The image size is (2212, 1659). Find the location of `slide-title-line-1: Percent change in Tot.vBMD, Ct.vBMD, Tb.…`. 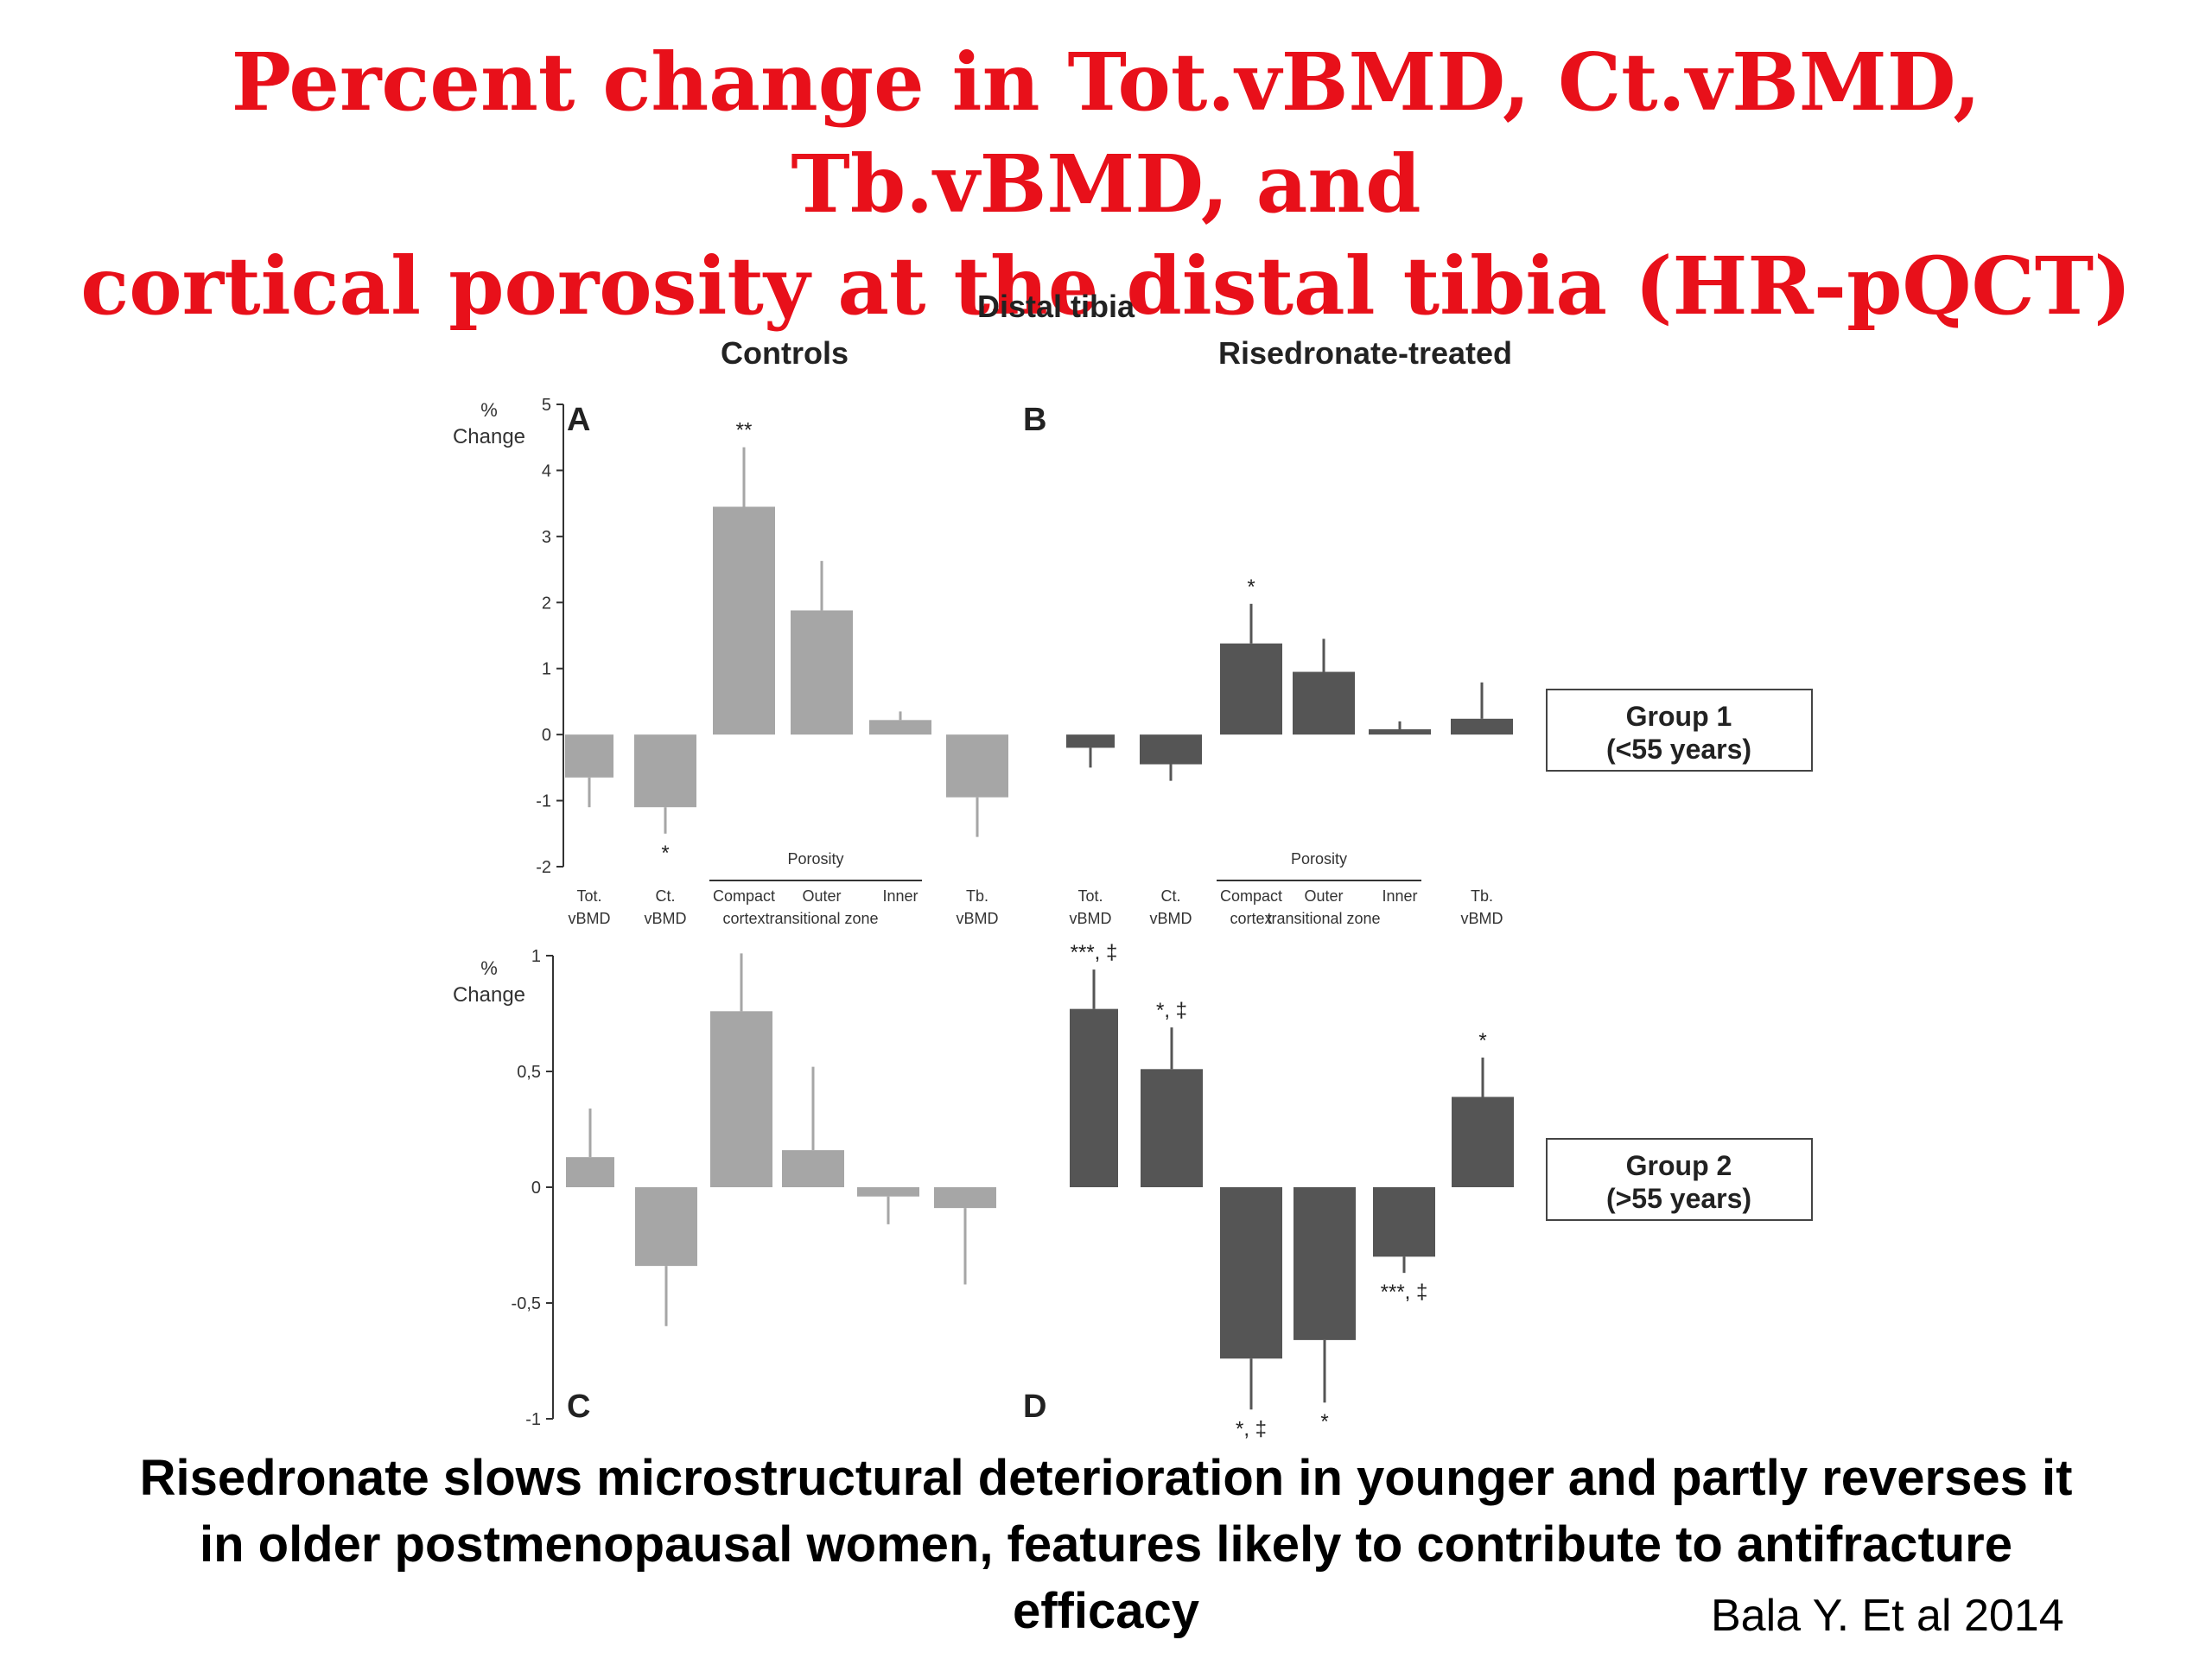

slide-title-line-1: Percent change in Tot.vBMD, Ct.vBMD, Tb.… is located at coordinates (1106, 133).